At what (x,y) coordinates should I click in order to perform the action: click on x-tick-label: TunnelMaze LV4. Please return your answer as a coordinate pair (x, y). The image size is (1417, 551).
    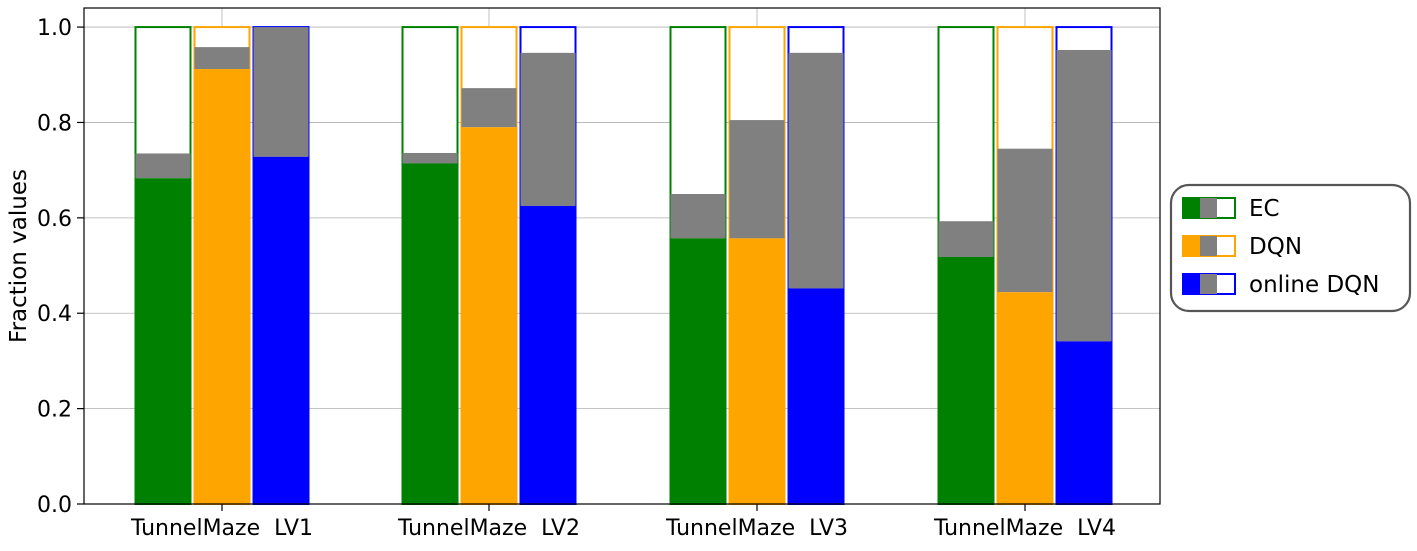
    Looking at the image, I should click on (1024, 528).